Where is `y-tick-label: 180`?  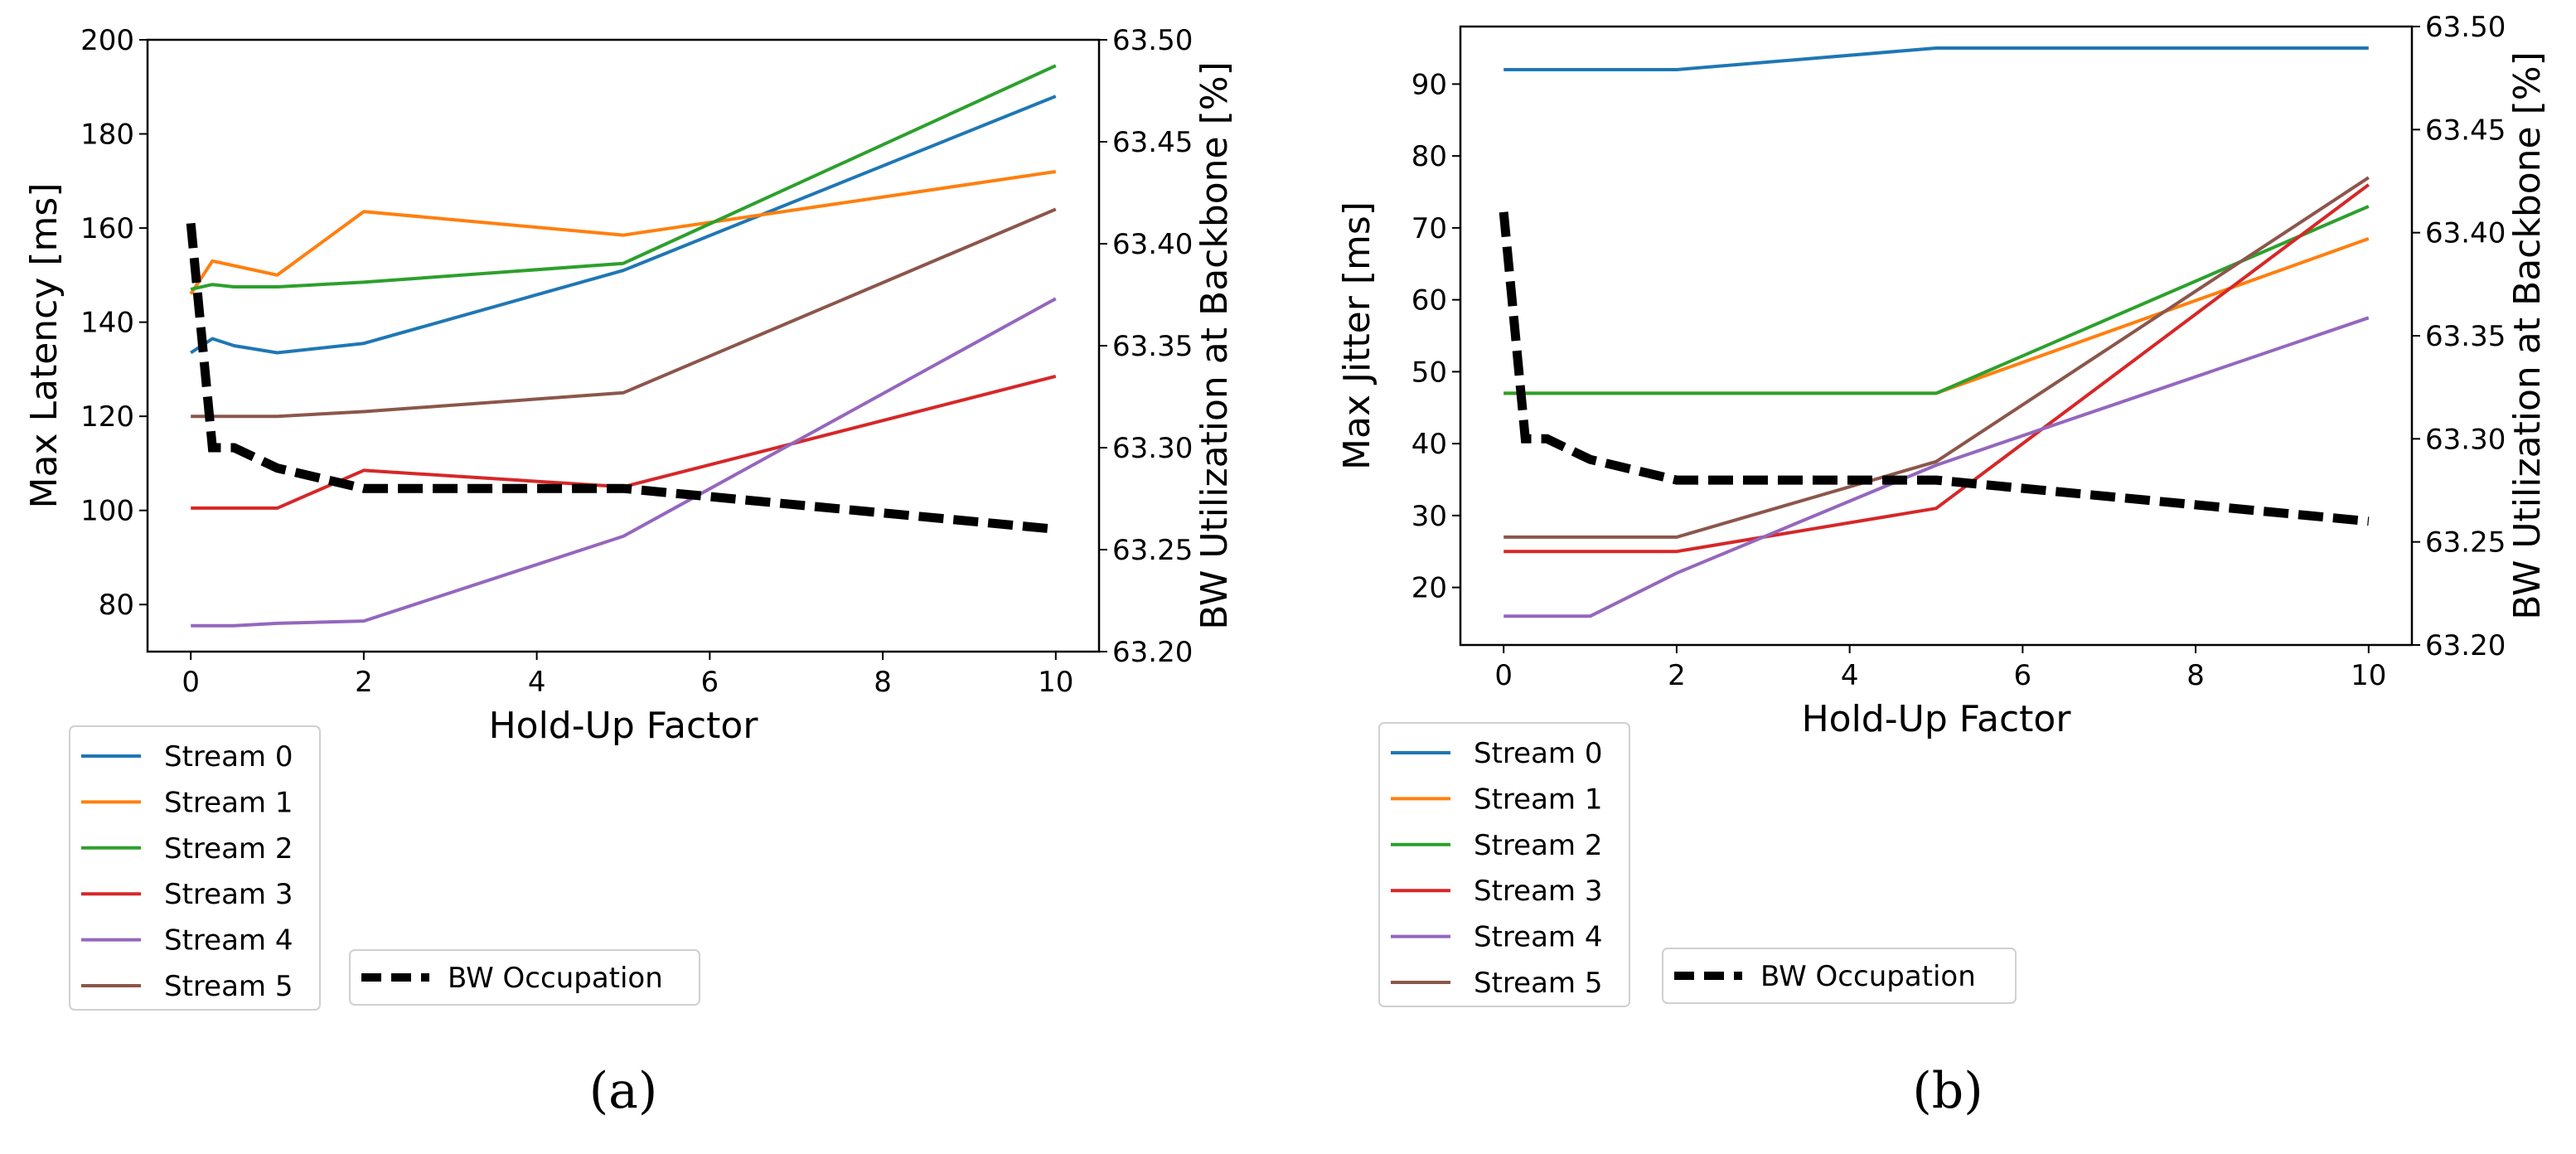
y-tick-label: 180 is located at coordinates (107, 135).